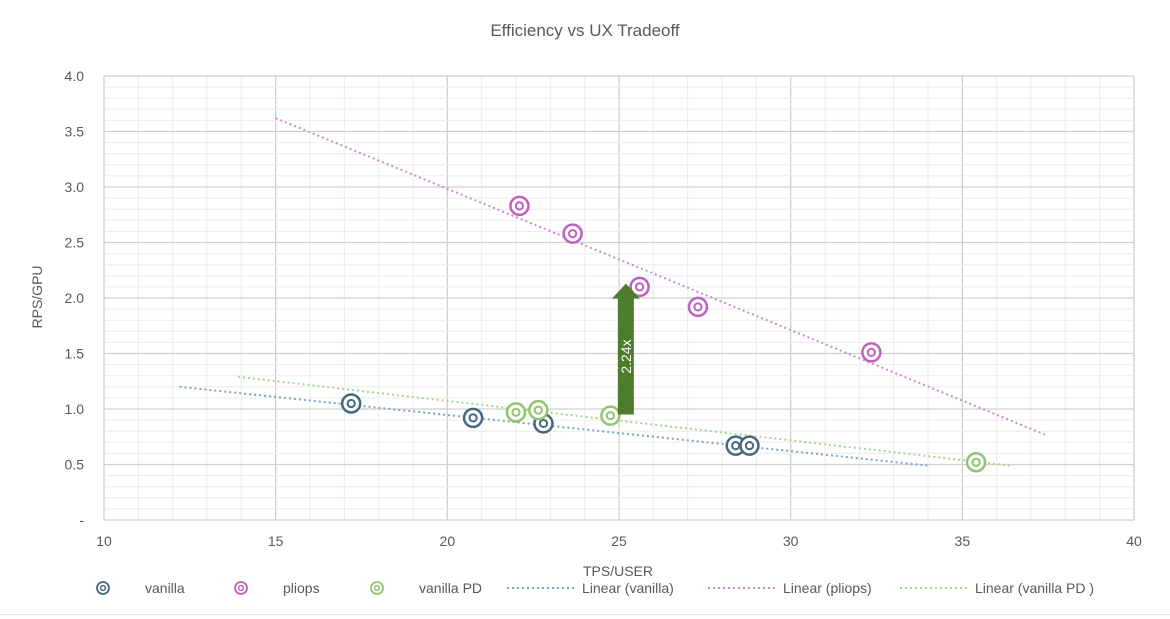 This screenshot has width=1170, height=619. I want to click on arrow-shape, so click(625, 349).